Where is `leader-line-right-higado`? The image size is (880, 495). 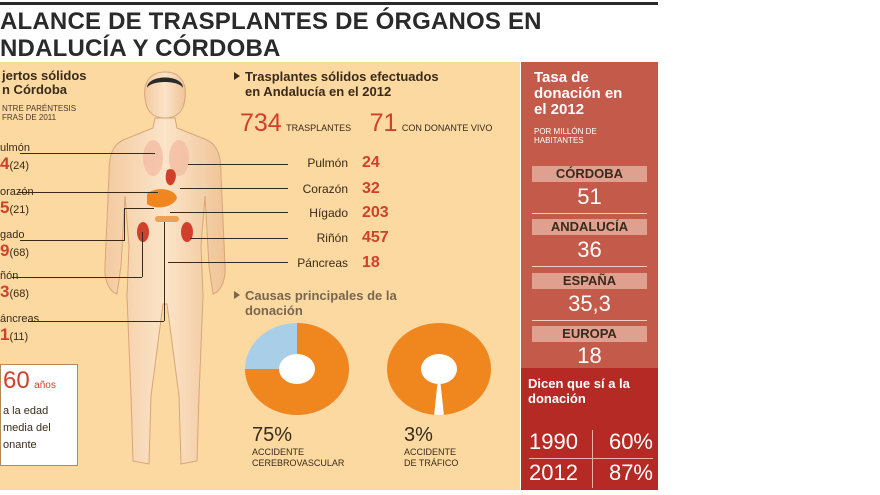 leader-line-right-higado is located at coordinates (229, 212).